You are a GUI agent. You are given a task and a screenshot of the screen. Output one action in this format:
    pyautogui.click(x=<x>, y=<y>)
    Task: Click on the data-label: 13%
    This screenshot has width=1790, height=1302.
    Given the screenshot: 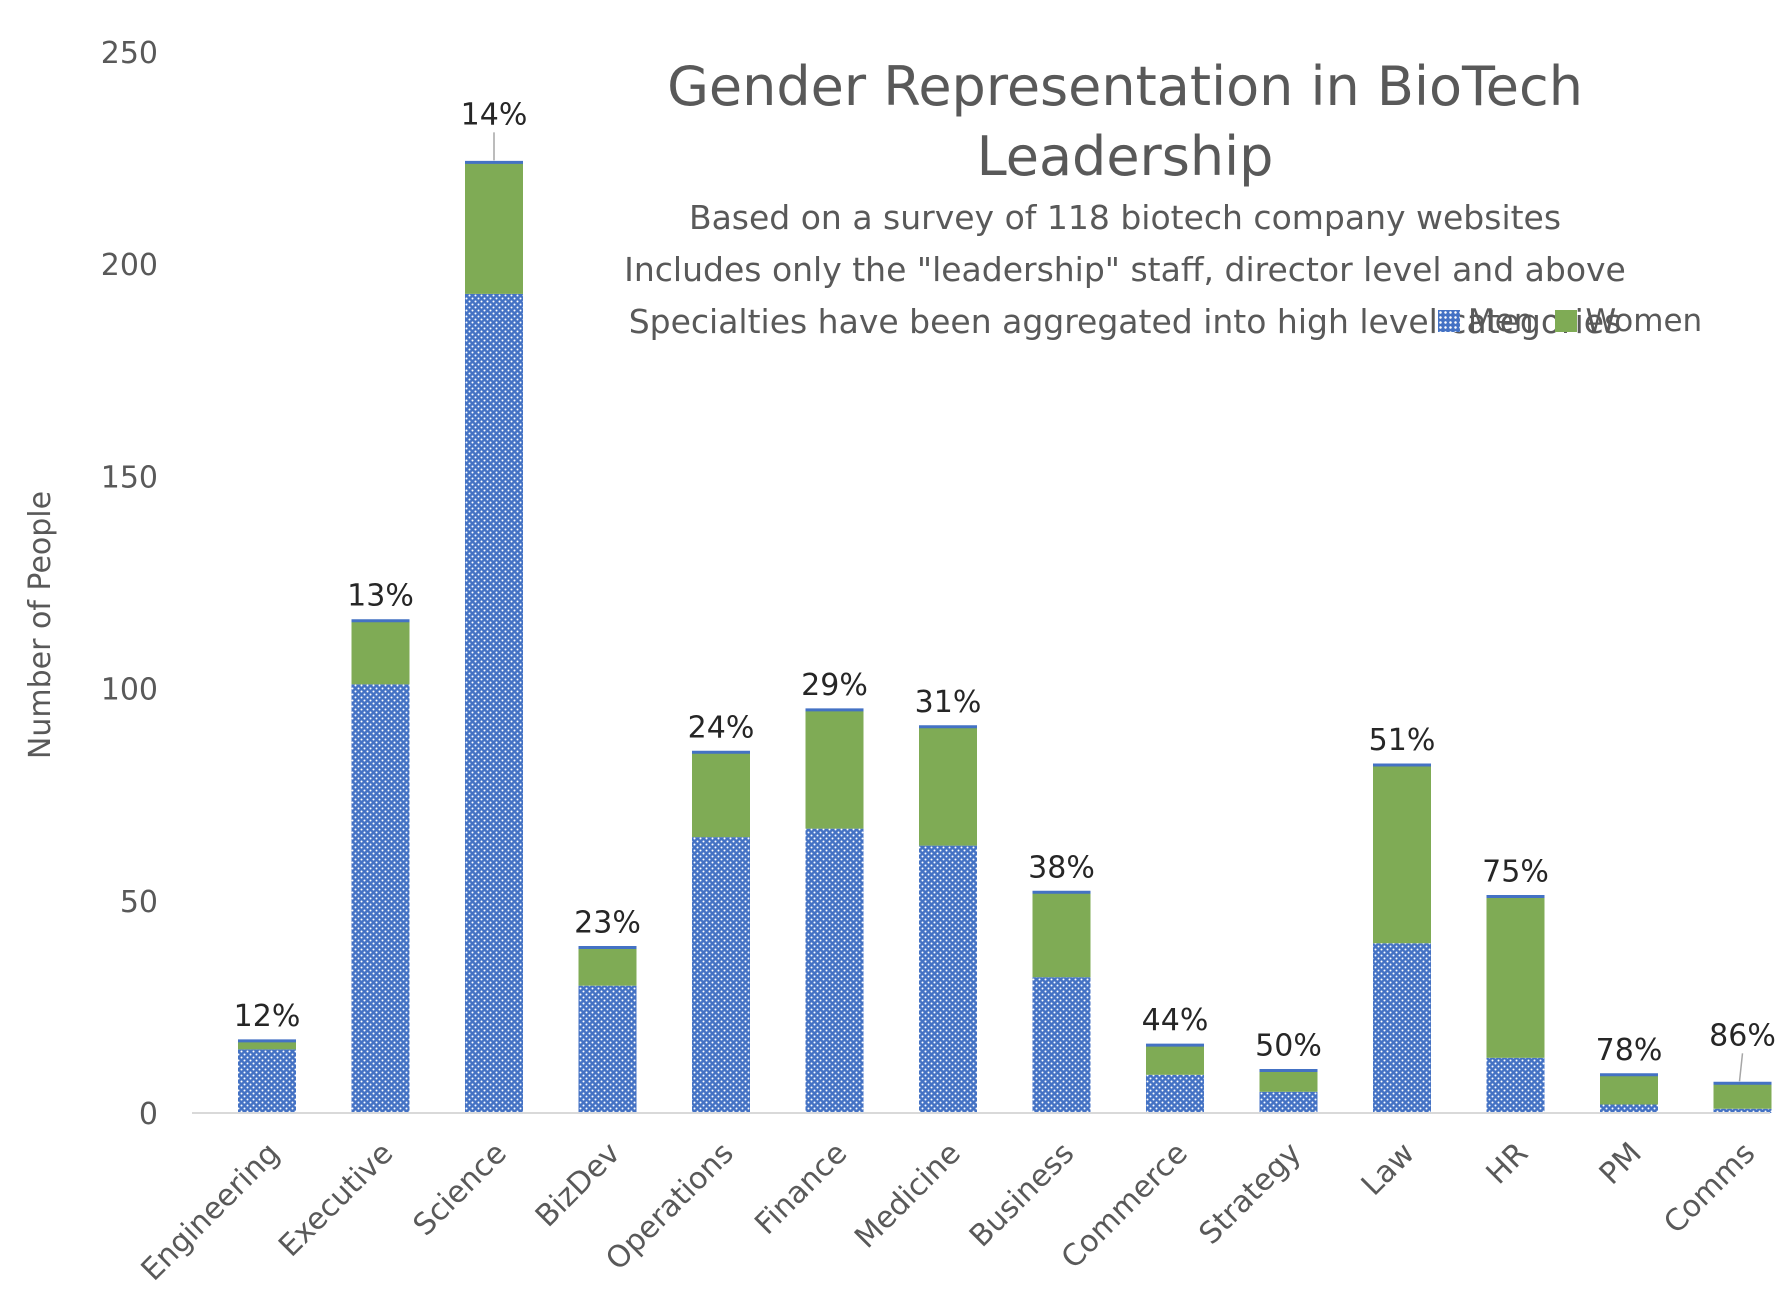 What is the action you would take?
    pyautogui.click(x=380, y=596)
    